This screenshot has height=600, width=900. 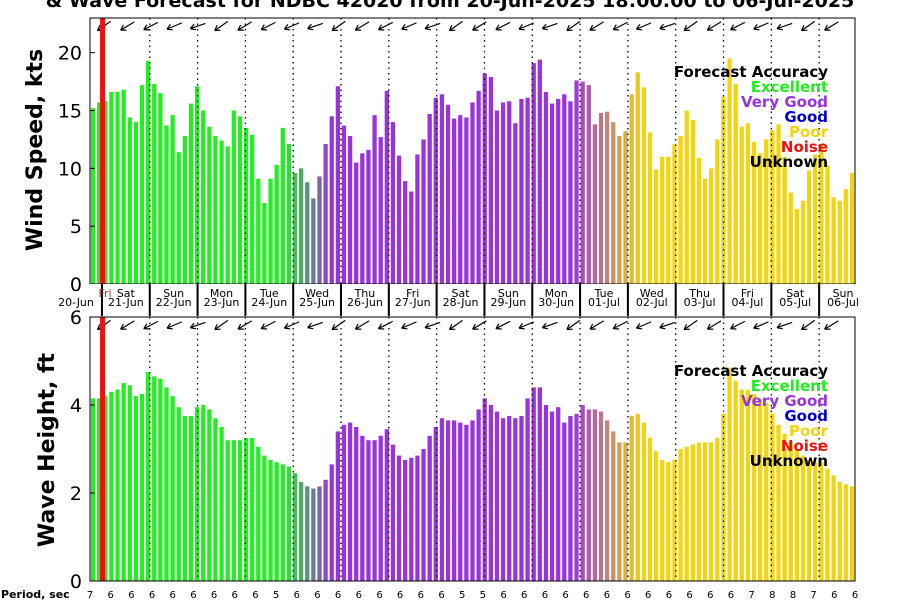 What do you see at coordinates (843, 293) in the screenshot?
I see `day-name-label: Sun` at bounding box center [843, 293].